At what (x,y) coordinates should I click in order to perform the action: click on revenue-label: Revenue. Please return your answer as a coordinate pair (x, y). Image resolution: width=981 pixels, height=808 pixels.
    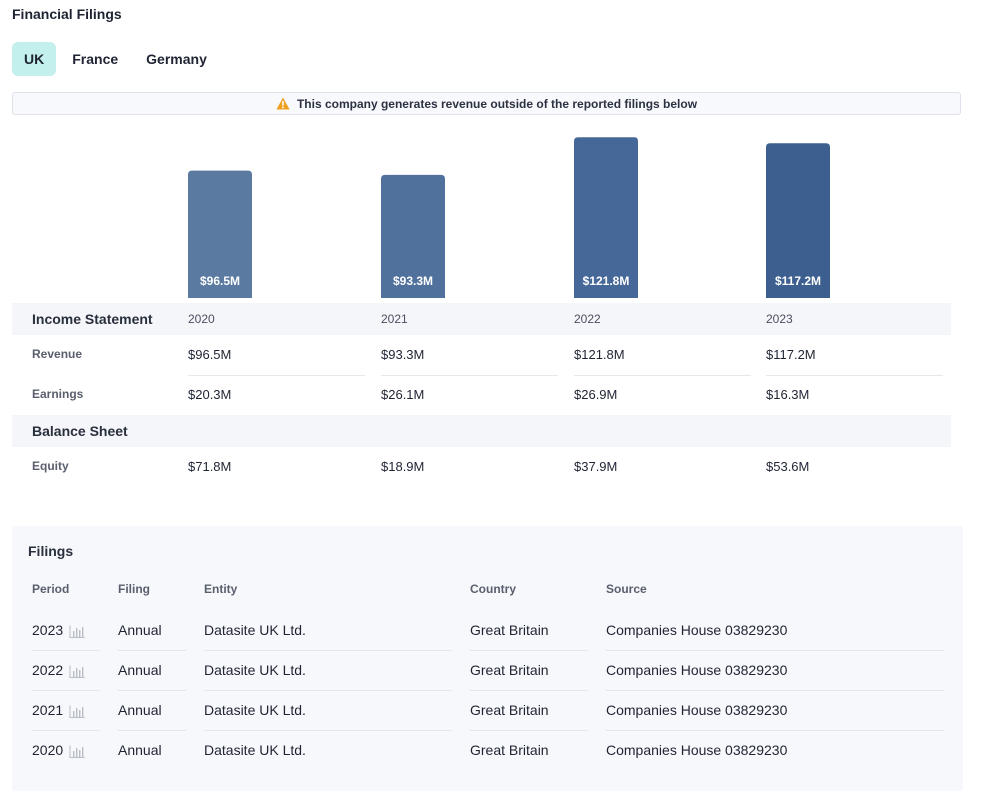
    Looking at the image, I should click on (57, 354).